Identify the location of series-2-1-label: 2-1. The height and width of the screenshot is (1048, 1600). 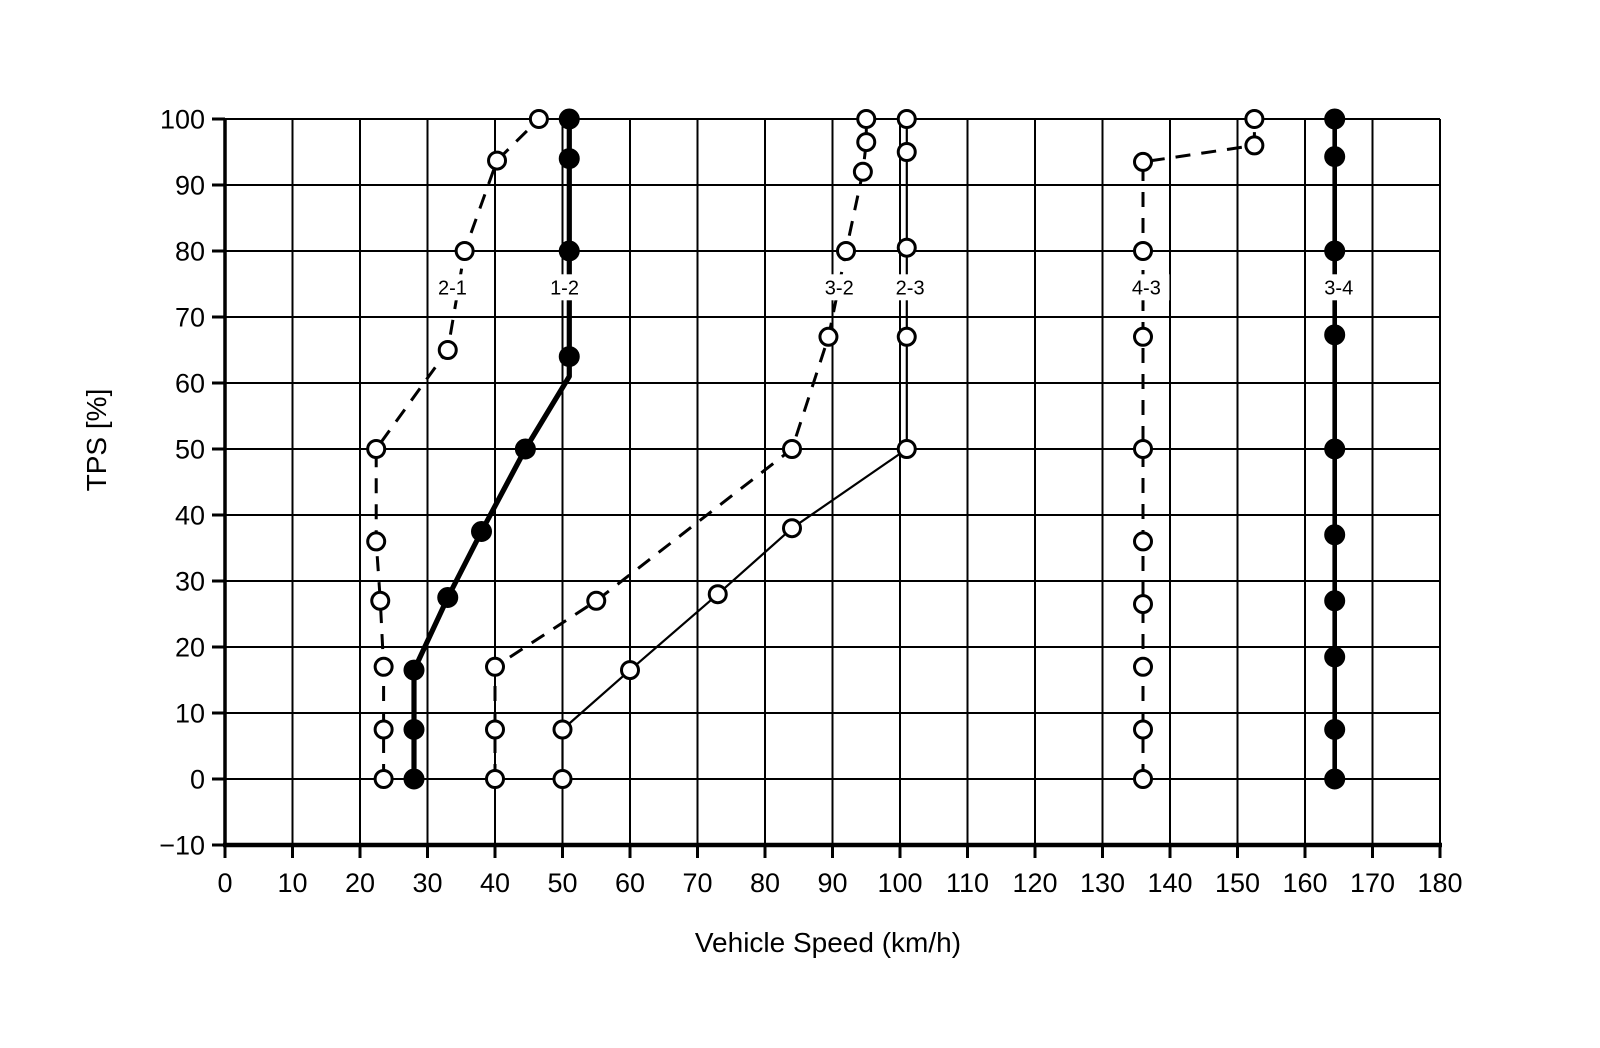
(452, 288).